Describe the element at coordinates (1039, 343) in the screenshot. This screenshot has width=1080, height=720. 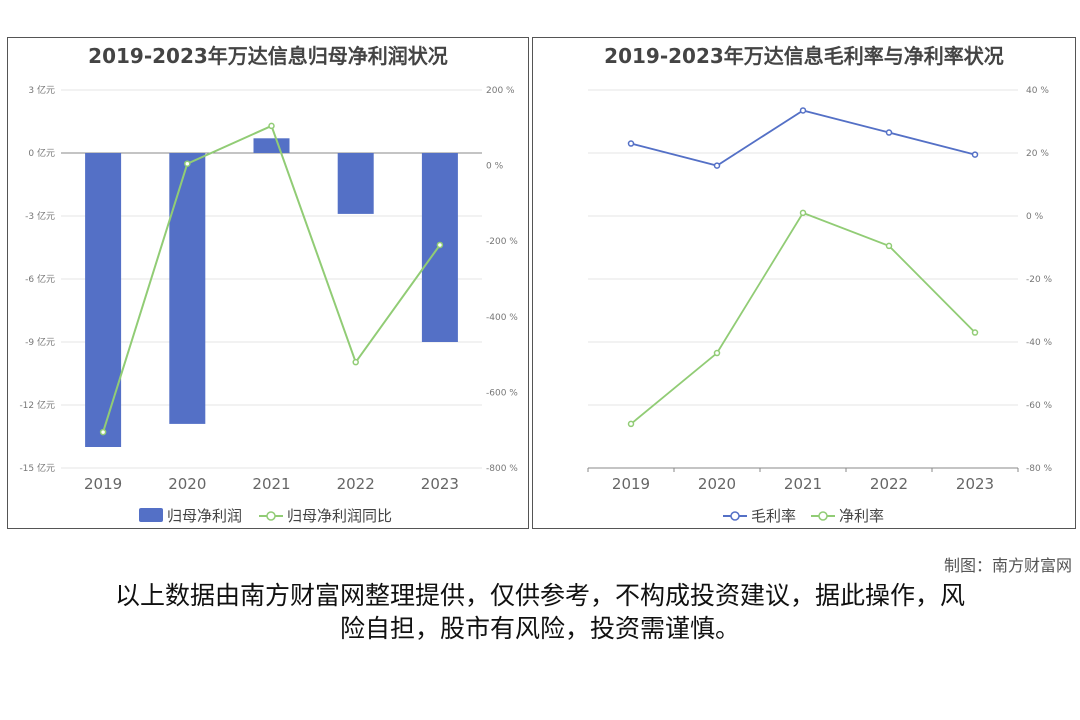
I see `right-tick-label: -40 %` at that location.